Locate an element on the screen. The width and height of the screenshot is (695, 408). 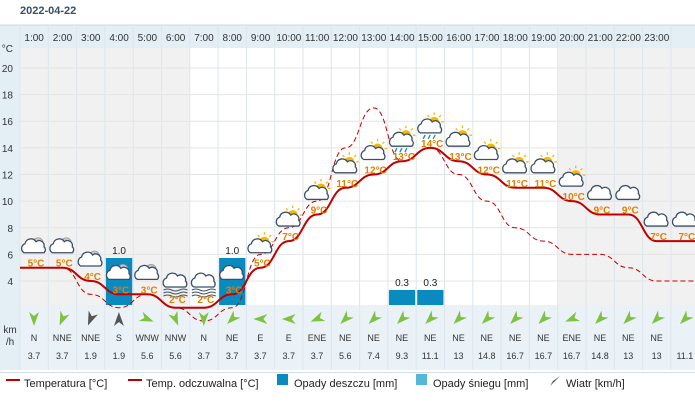
hour-label: 20:00 is located at coordinates (571, 38).